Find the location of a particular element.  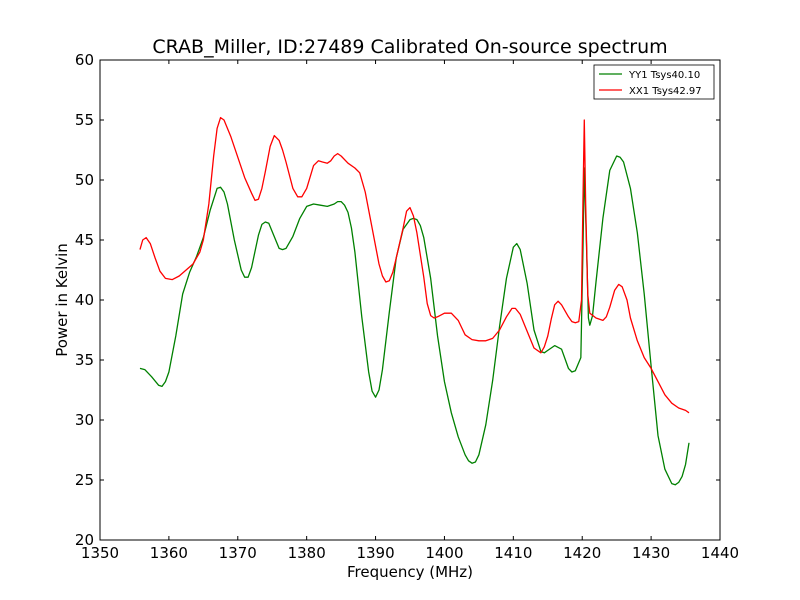

x-tick-label: 1400 is located at coordinates (444, 553).